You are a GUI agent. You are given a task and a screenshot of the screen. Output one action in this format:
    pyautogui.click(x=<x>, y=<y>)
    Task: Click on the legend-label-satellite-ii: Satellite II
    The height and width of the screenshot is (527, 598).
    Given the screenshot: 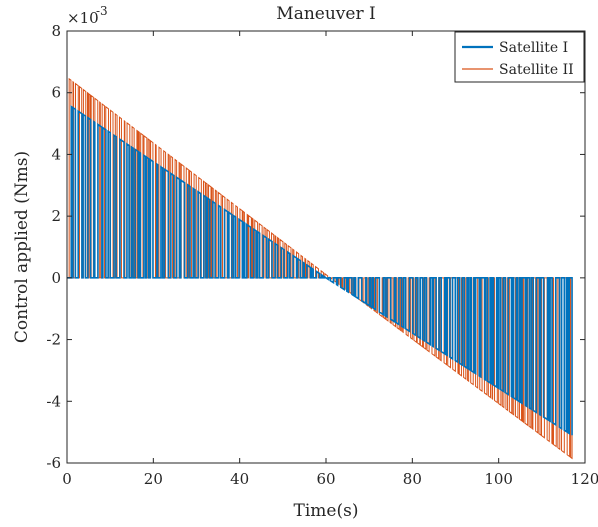 What is the action you would take?
    pyautogui.click(x=536, y=70)
    